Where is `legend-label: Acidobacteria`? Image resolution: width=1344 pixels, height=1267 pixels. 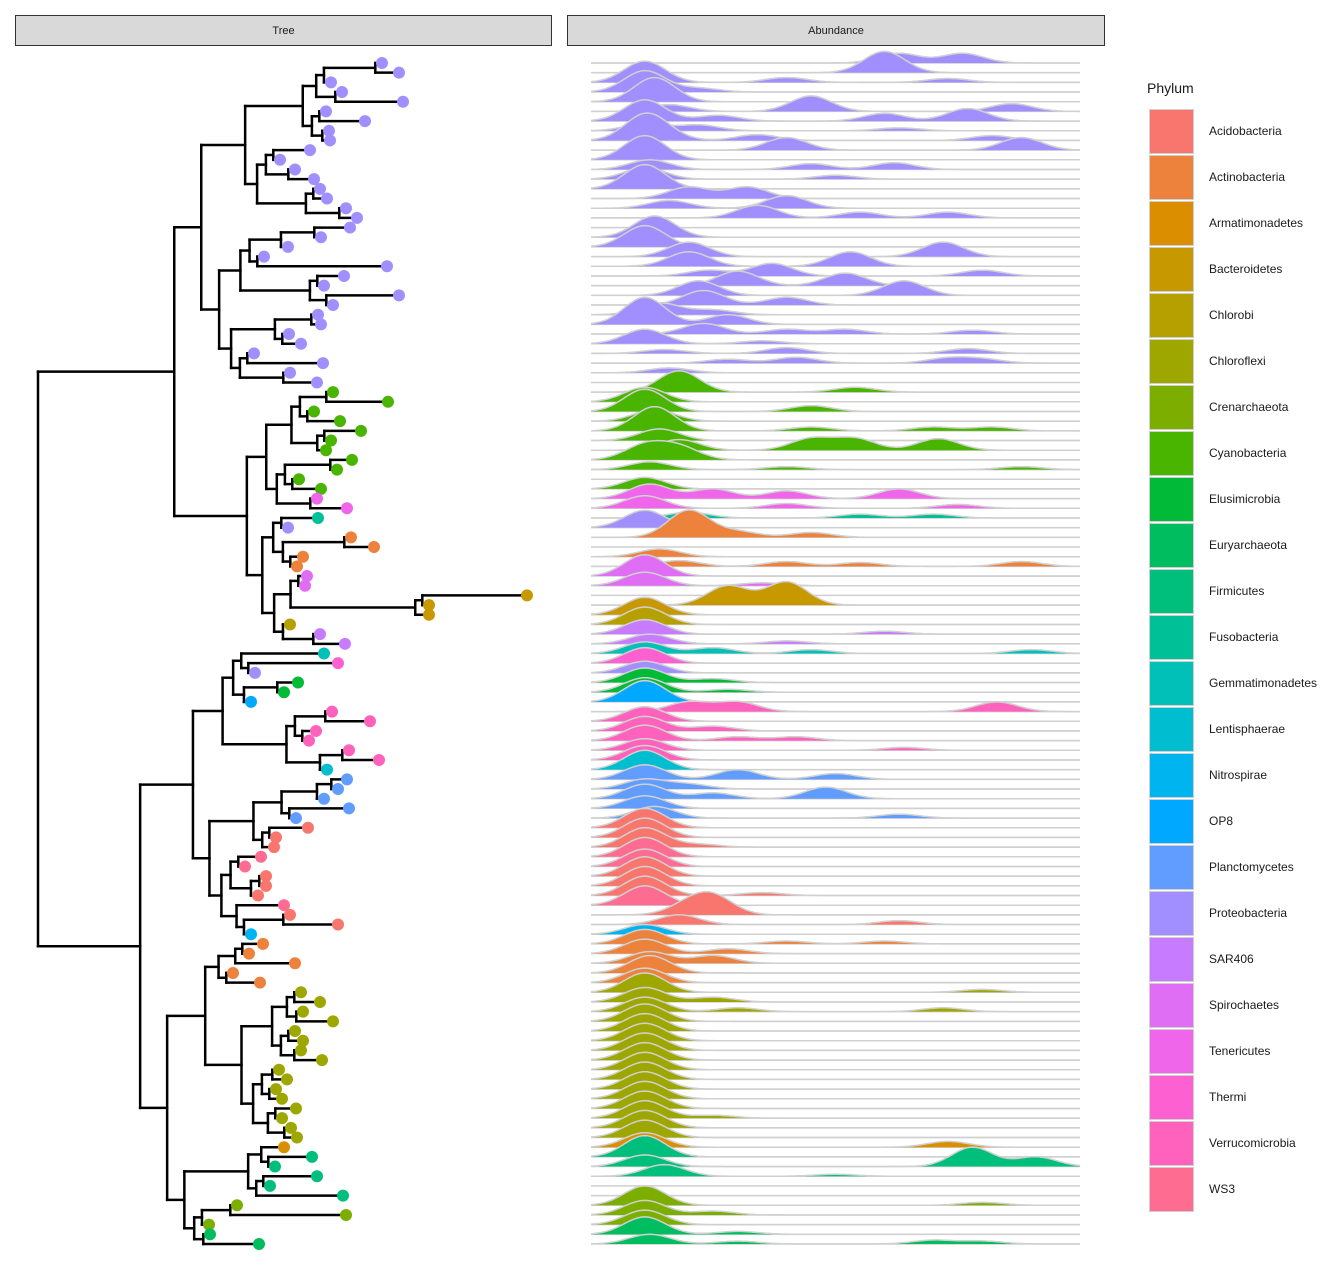 legend-label: Acidobacteria is located at coordinates (1245, 131).